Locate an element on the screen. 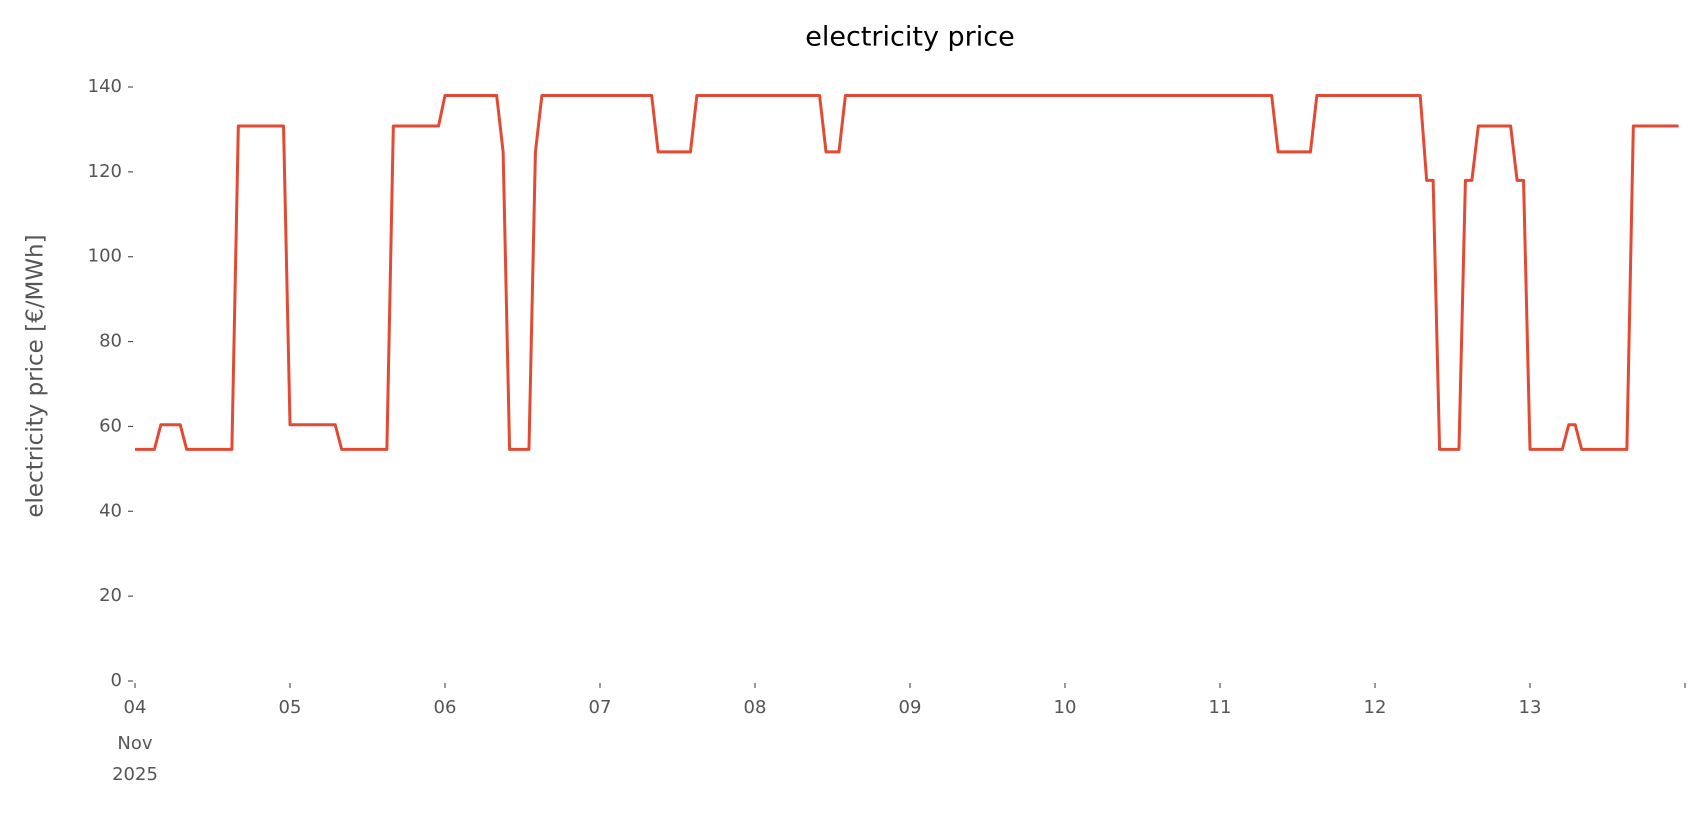 The image size is (1706, 815). y-tick-label: 140 is located at coordinates (105, 86).